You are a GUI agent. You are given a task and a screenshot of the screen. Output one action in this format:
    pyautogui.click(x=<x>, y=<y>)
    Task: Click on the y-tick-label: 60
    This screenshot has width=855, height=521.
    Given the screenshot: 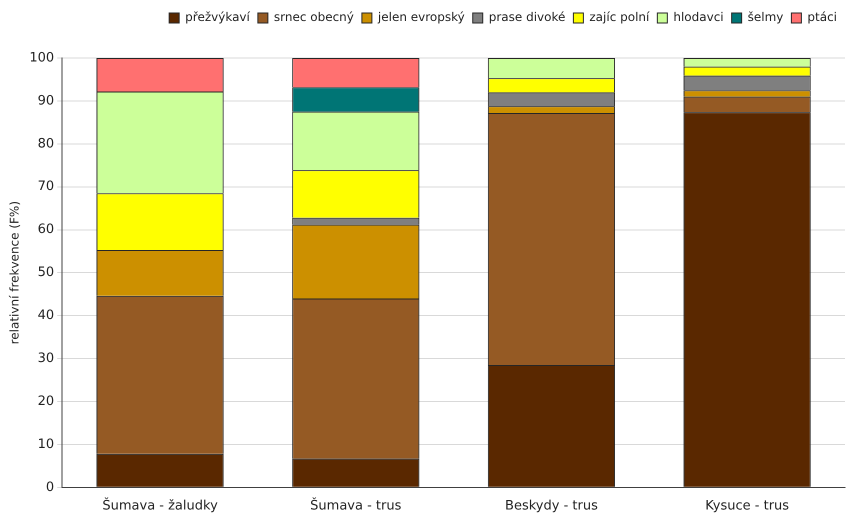 What is the action you would take?
    pyautogui.click(x=46, y=230)
    